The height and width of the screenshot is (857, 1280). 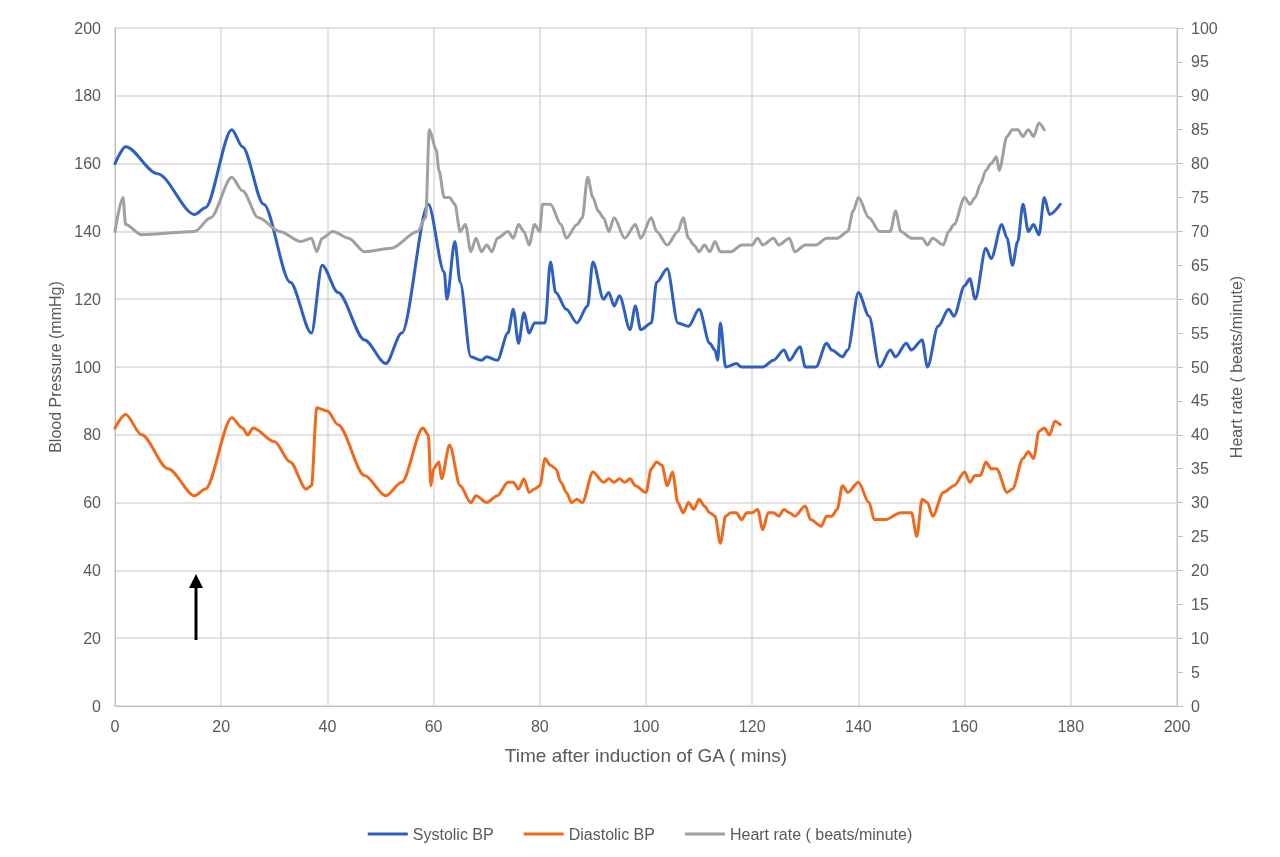 I want to click on y2-tick-label: 10, so click(x=1200, y=638).